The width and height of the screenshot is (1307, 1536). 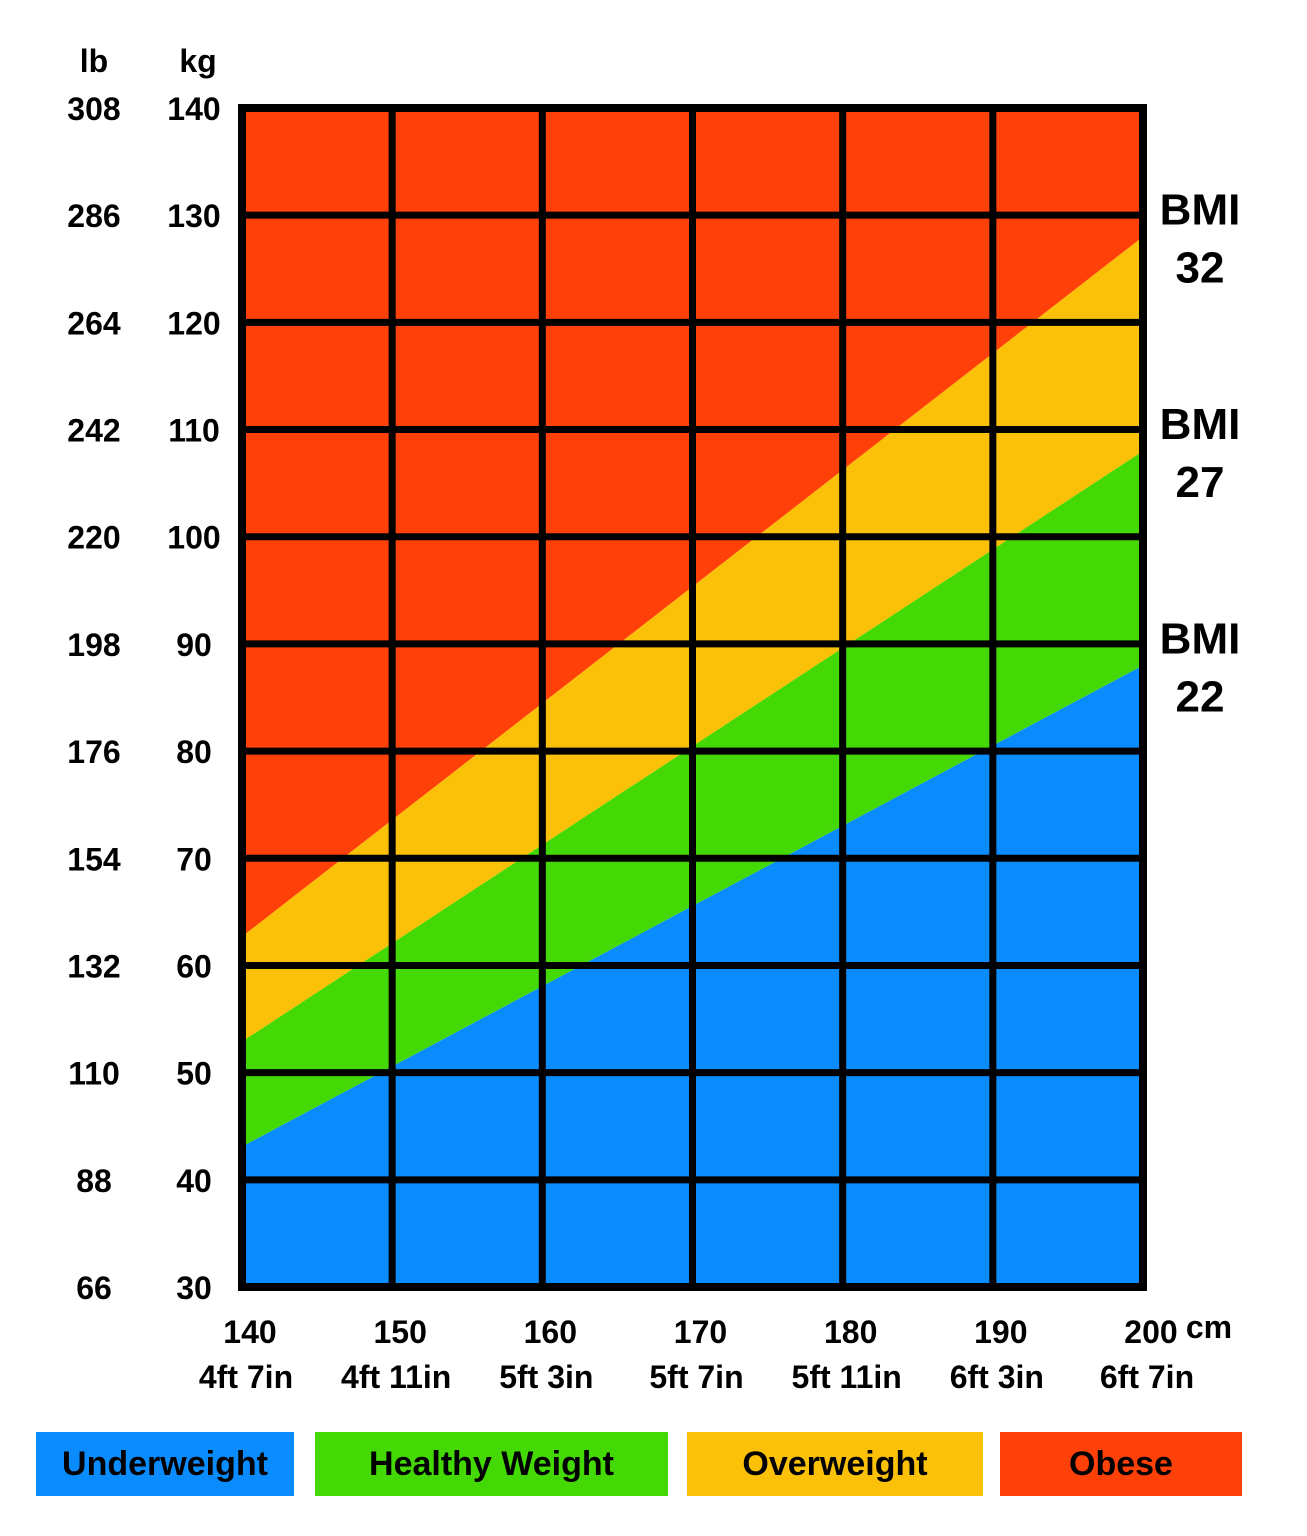 I want to click on x-tick-label-cm: 190, so click(x=1000, y=1332).